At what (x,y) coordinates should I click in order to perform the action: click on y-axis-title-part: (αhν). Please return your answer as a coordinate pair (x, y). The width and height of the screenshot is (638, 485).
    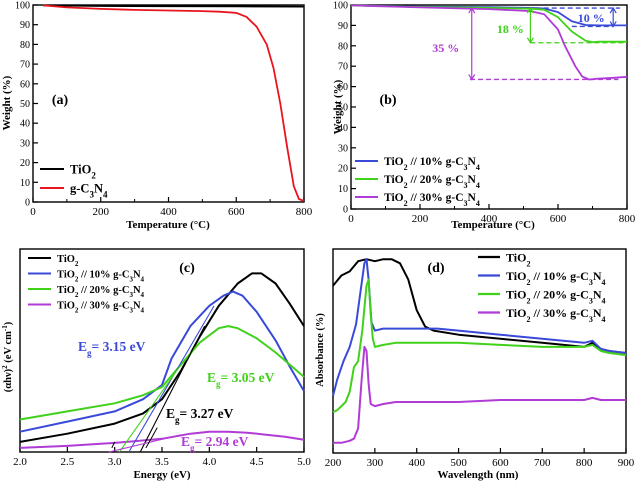
    Looking at the image, I should click on (8, 380).